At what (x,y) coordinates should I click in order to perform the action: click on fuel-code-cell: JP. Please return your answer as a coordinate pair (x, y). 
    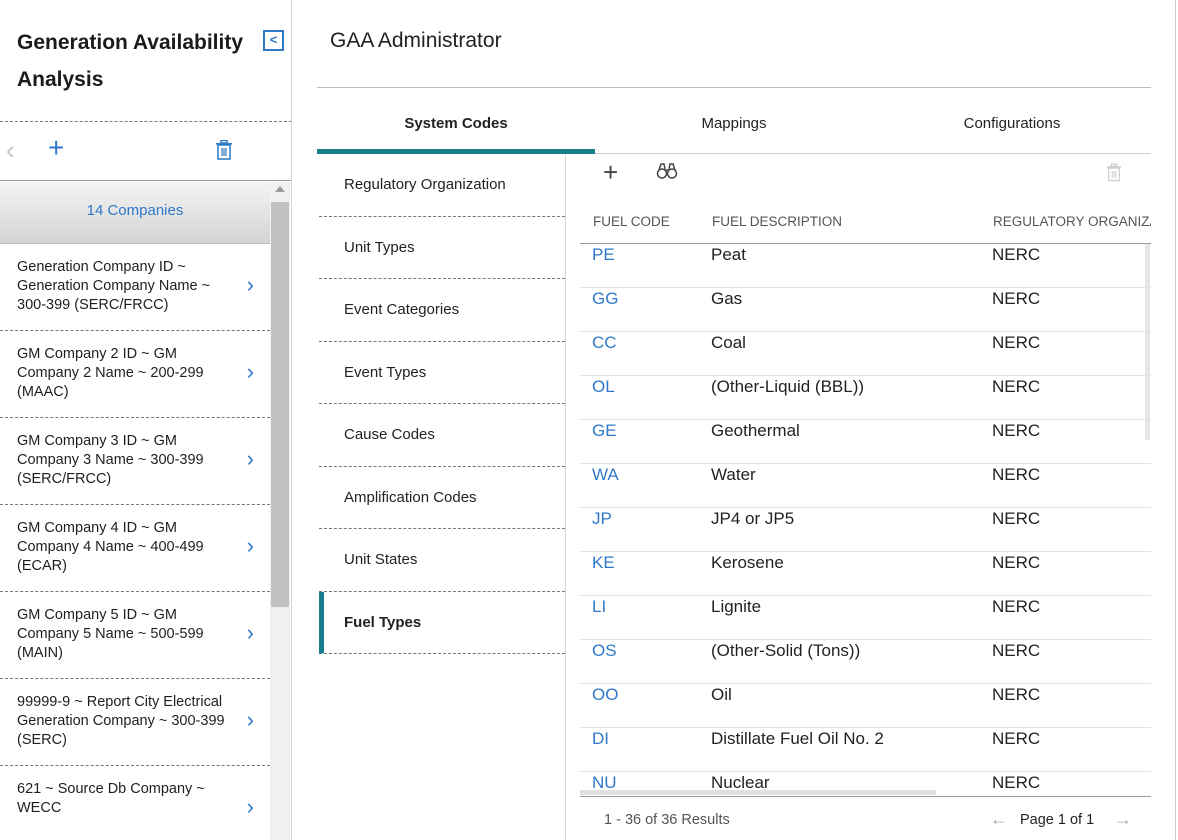
    Looking at the image, I should click on (602, 518).